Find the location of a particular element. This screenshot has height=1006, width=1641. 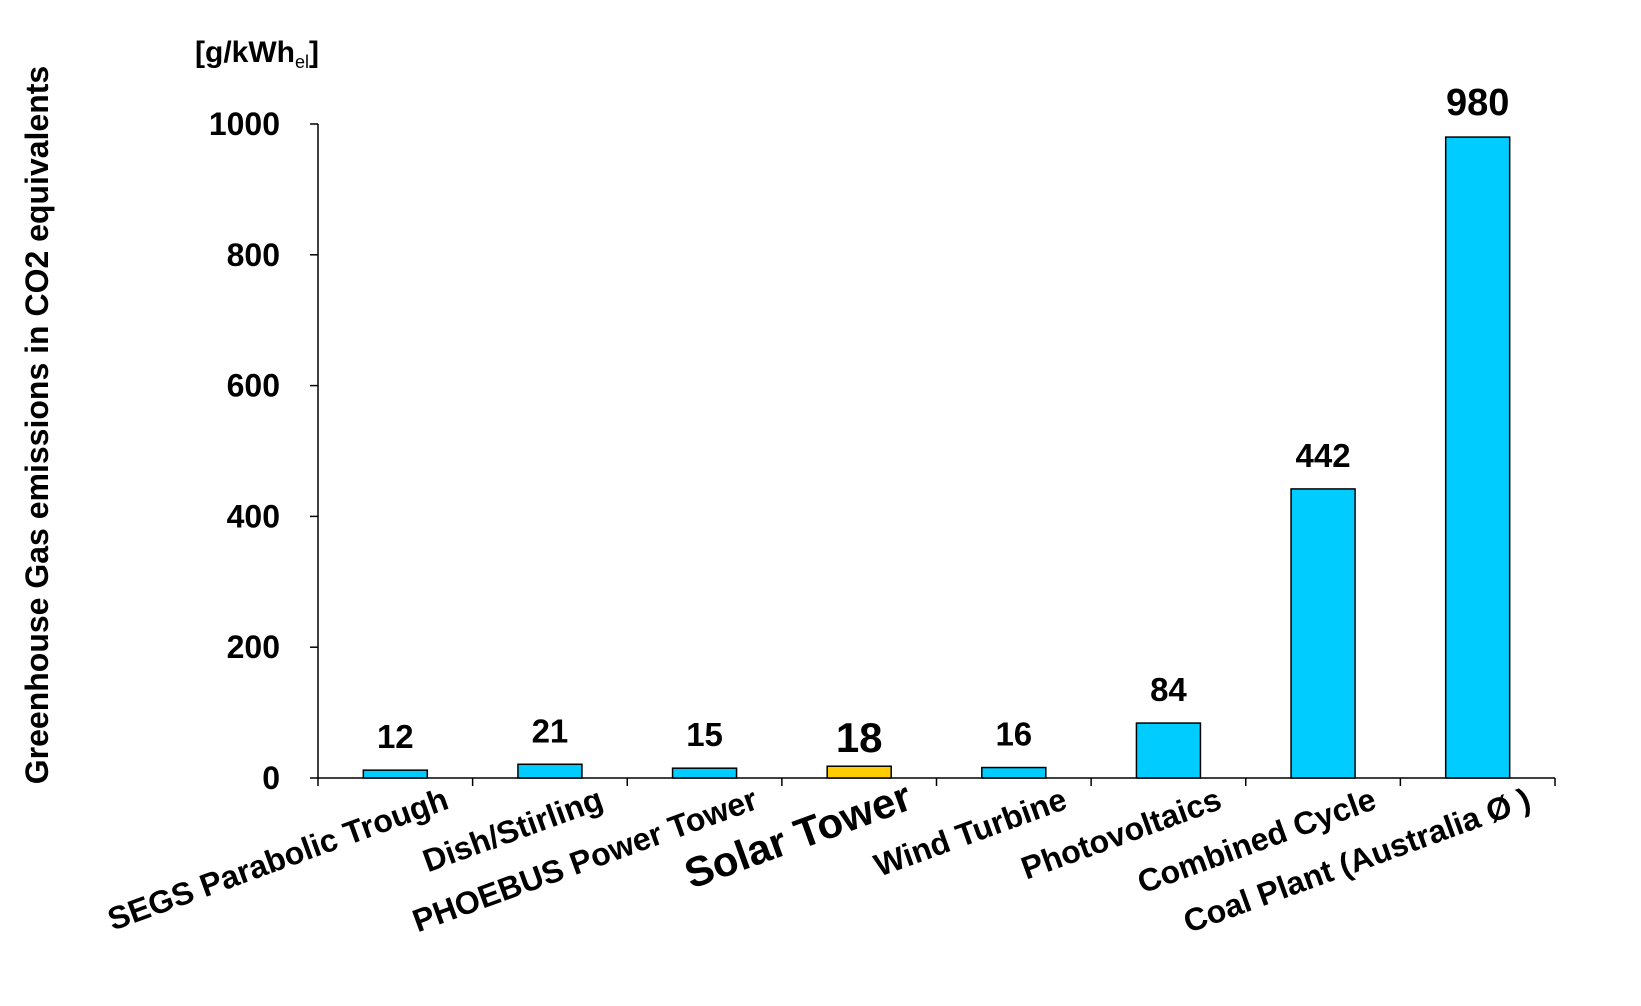

category-label: SEGS Parabolic Trough is located at coordinates (278, 859).